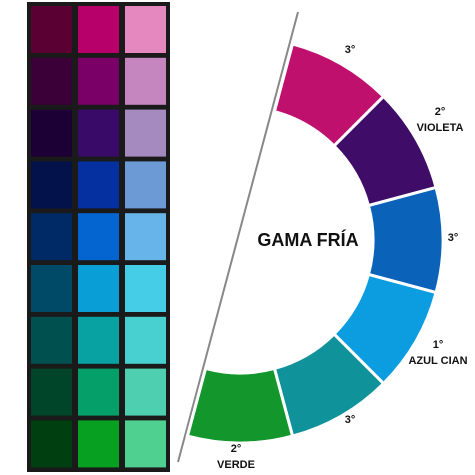 This screenshot has height=475, width=475. I want to click on segment-degree: 1°, so click(438, 345).